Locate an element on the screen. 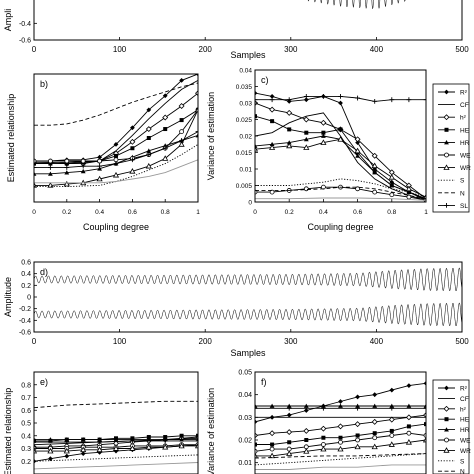  panel-d-panel-label: d) is located at coordinates (44, 272).